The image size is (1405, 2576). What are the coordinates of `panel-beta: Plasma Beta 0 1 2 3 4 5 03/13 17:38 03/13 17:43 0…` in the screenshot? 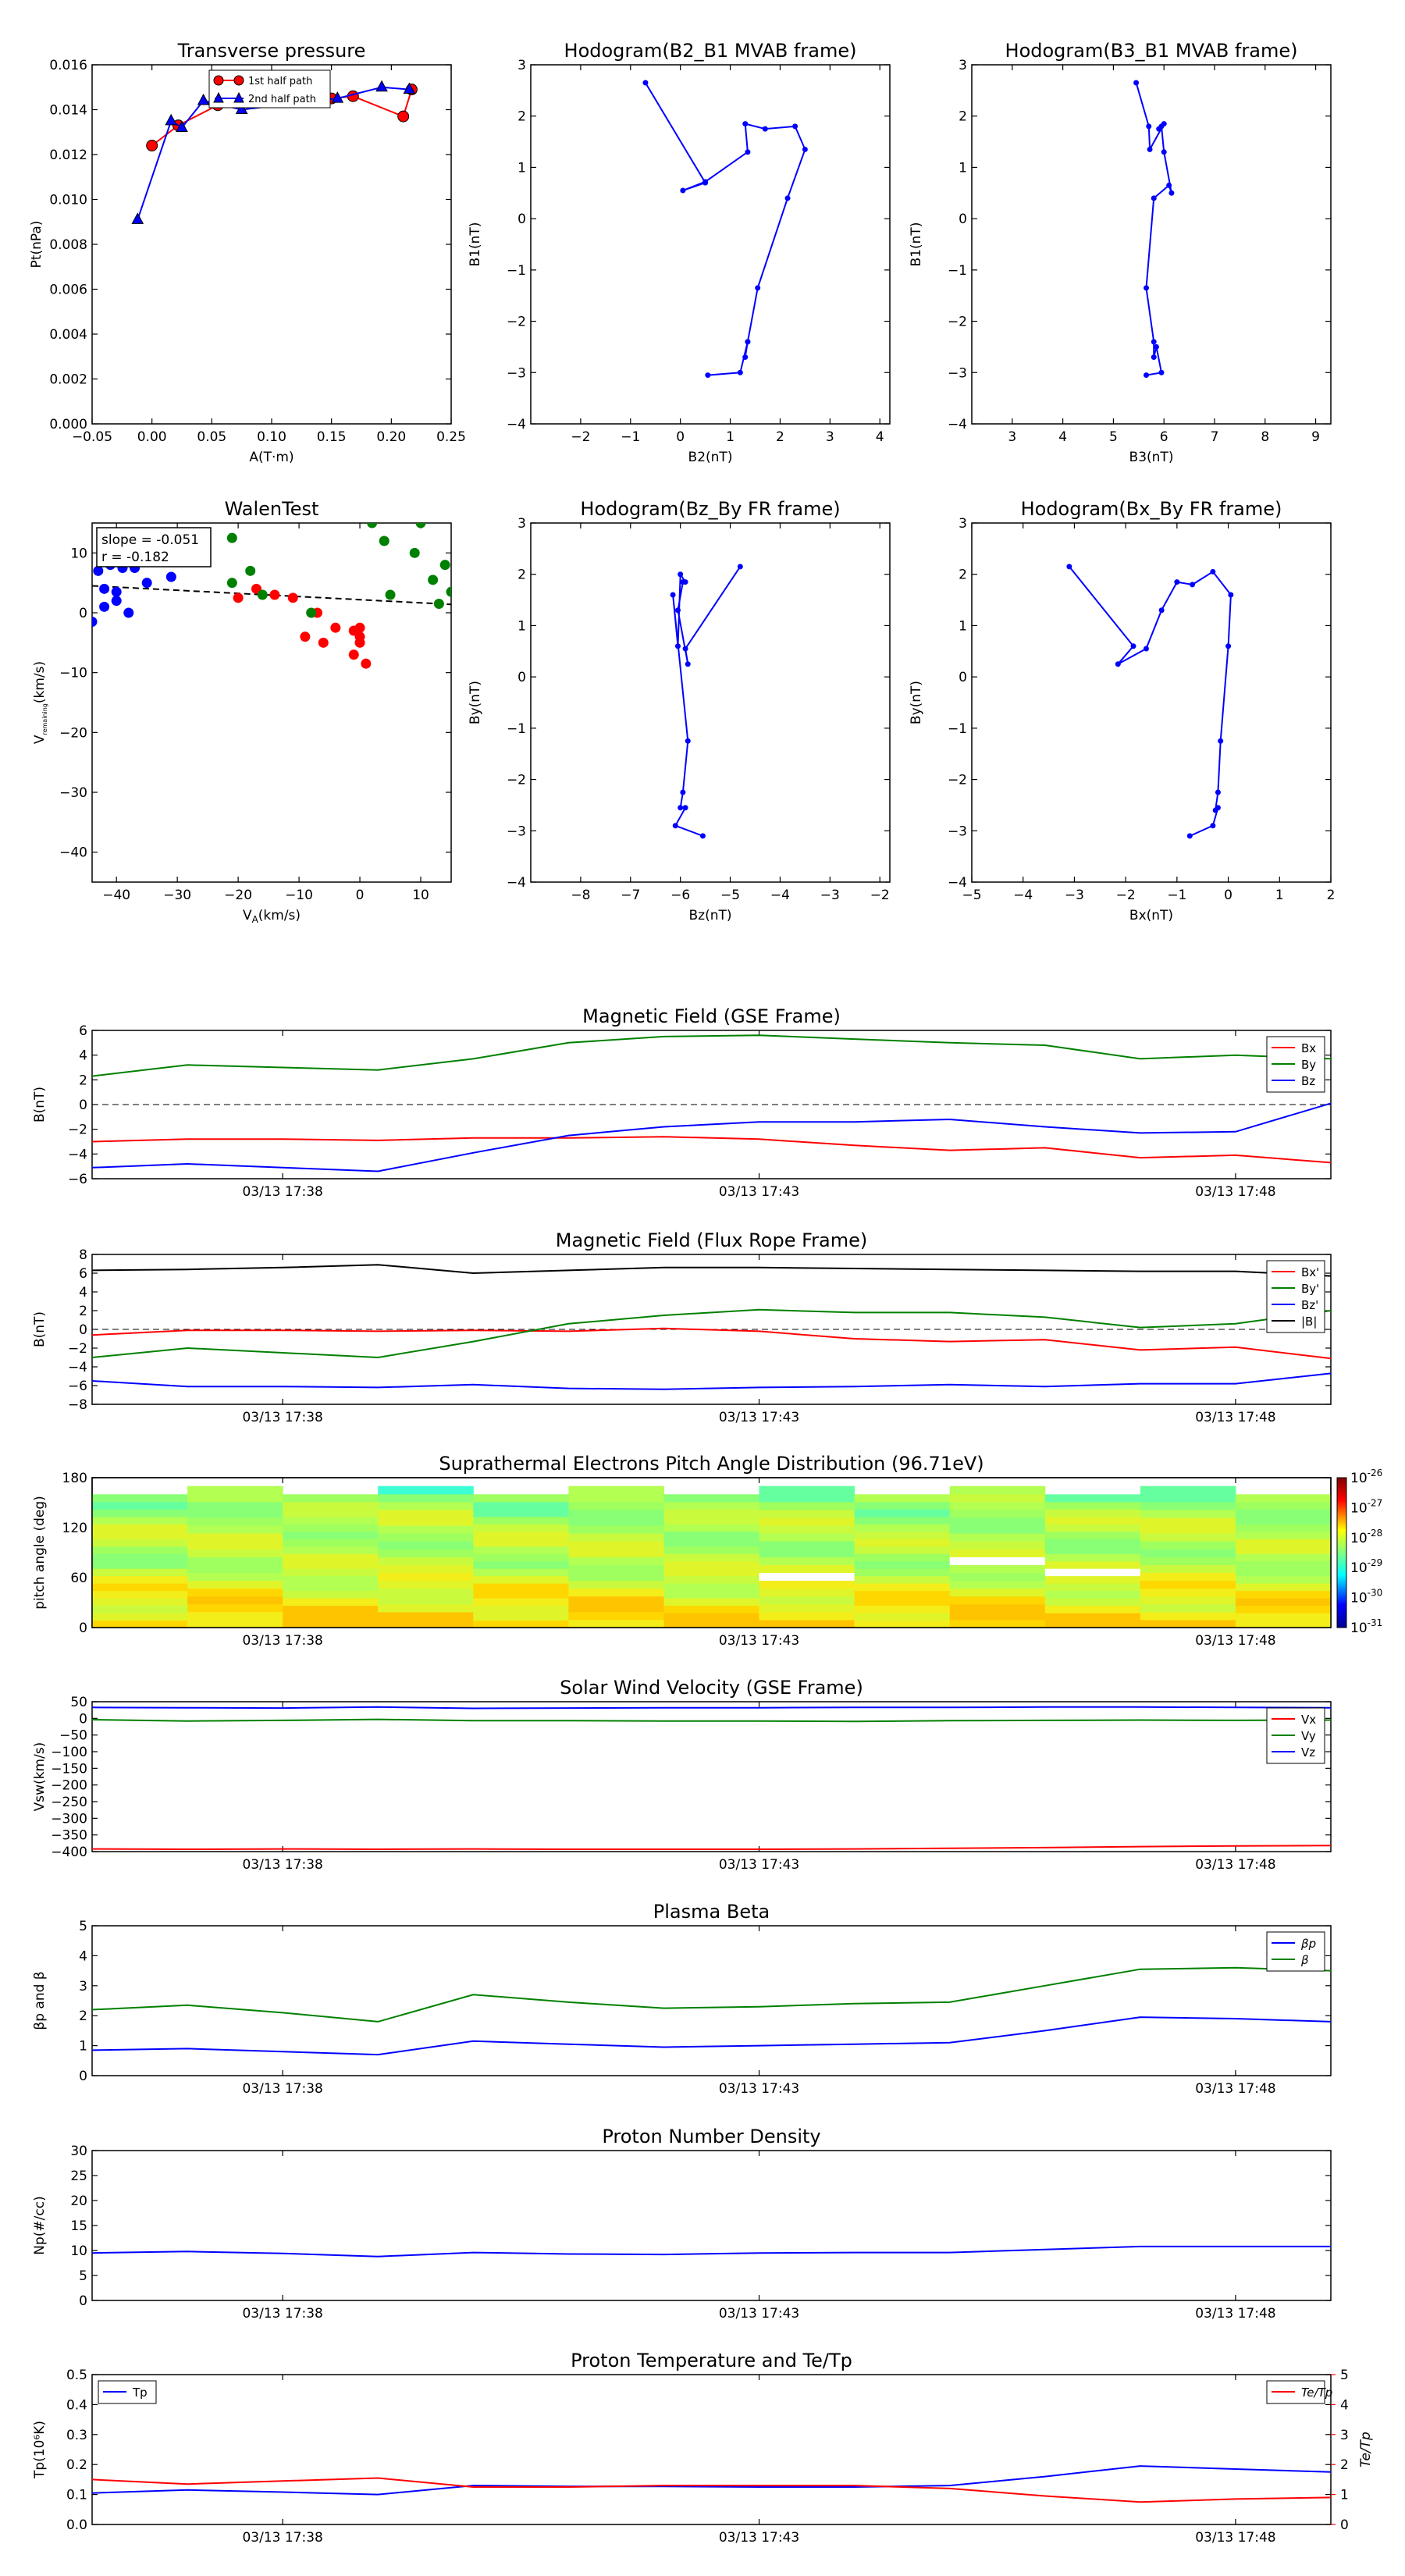 It's located at (682, 1999).